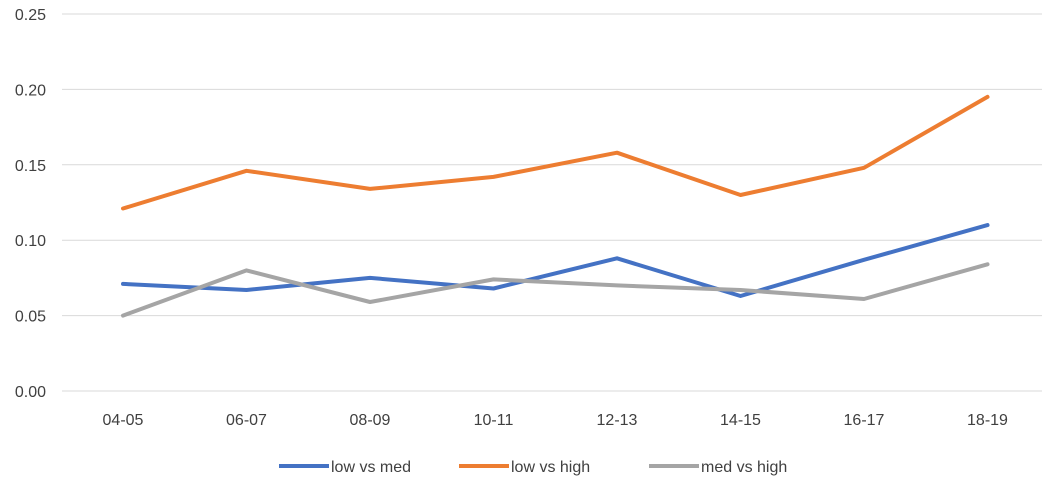 This screenshot has height=479, width=1045. I want to click on x-tick-label: 10-11, so click(494, 420).